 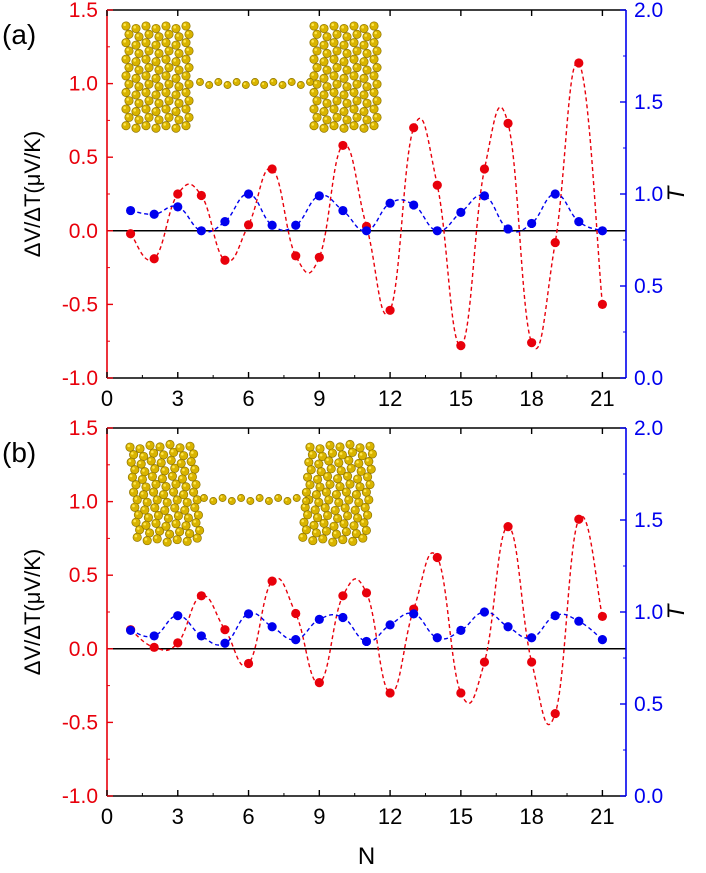 I want to click on y-left-tick-label: 0.5, so click(x=83, y=575).